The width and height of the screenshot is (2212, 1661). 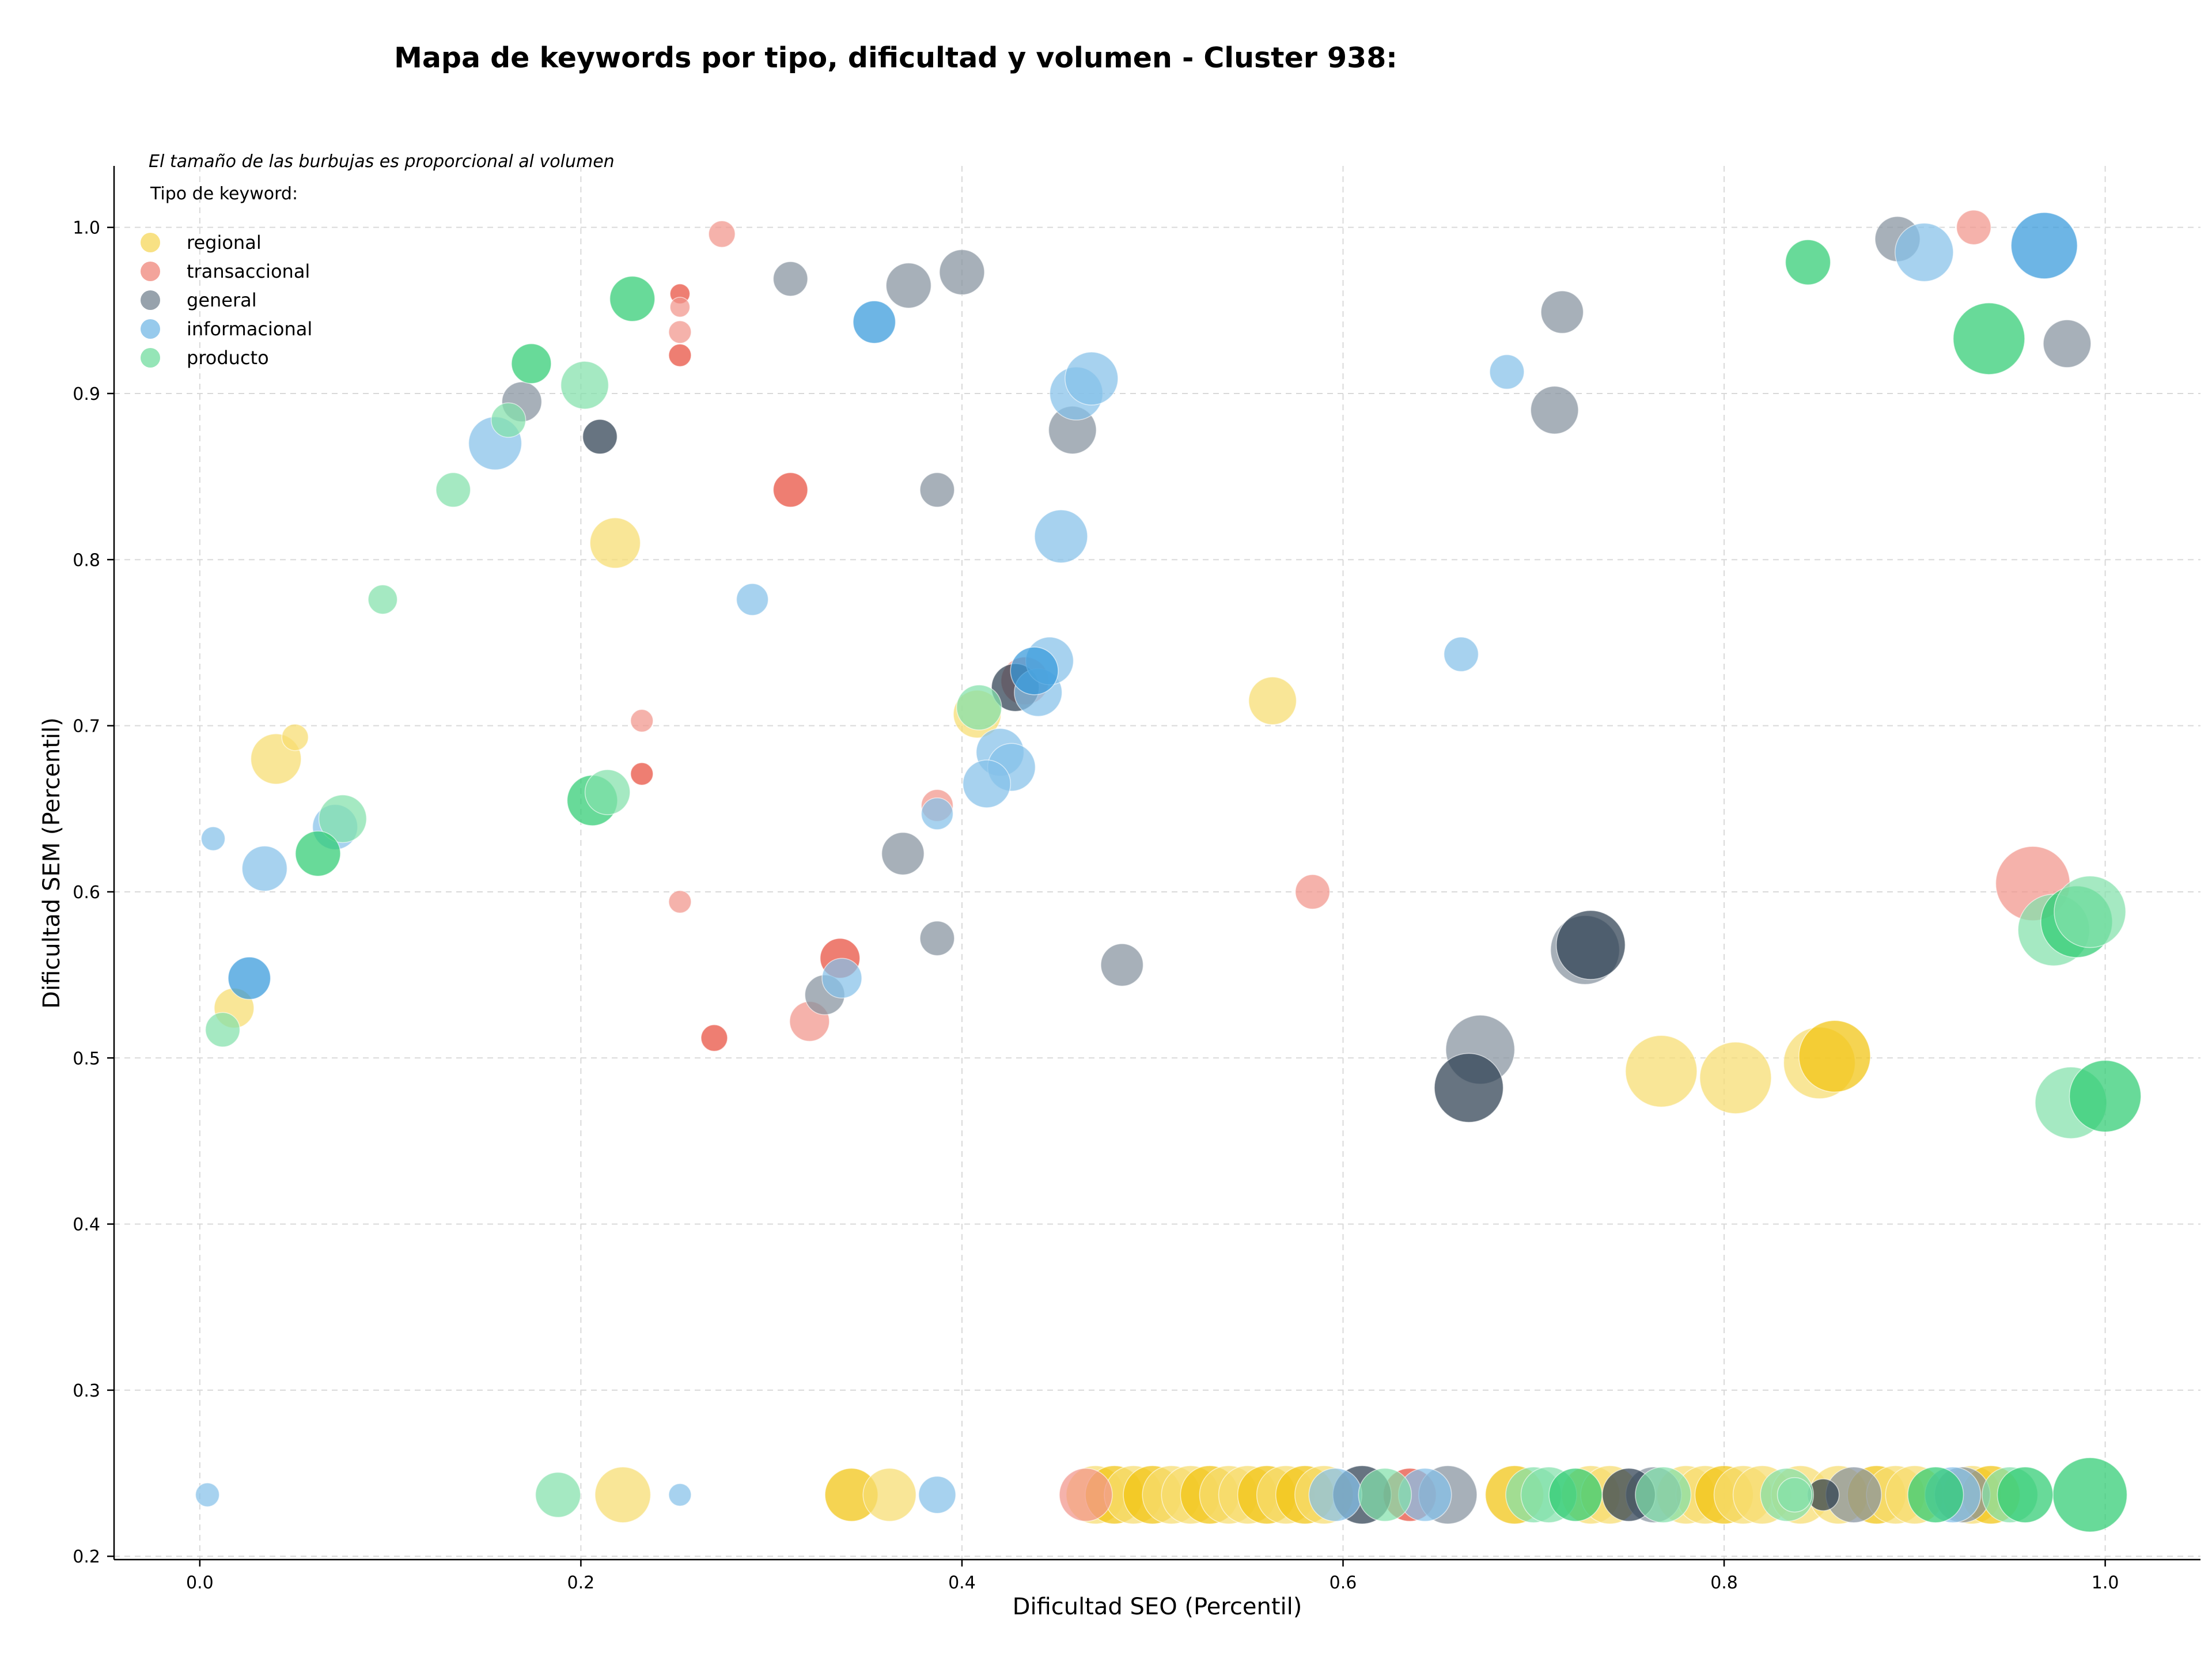 I want to click on legend-title: Tipo de keyword:, so click(x=224, y=194).